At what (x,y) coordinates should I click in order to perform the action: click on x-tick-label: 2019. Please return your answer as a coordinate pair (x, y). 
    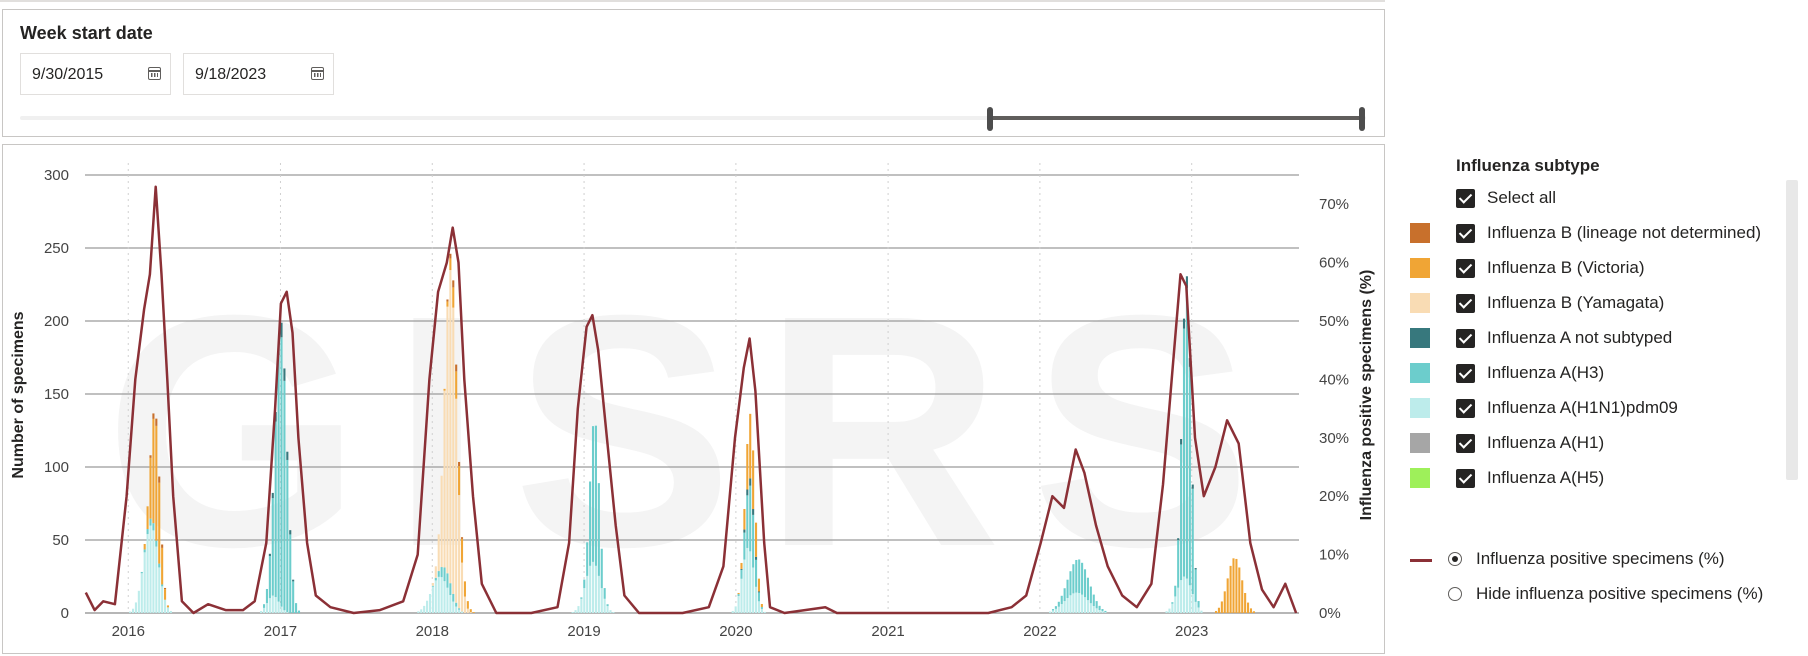
    Looking at the image, I should click on (583, 631).